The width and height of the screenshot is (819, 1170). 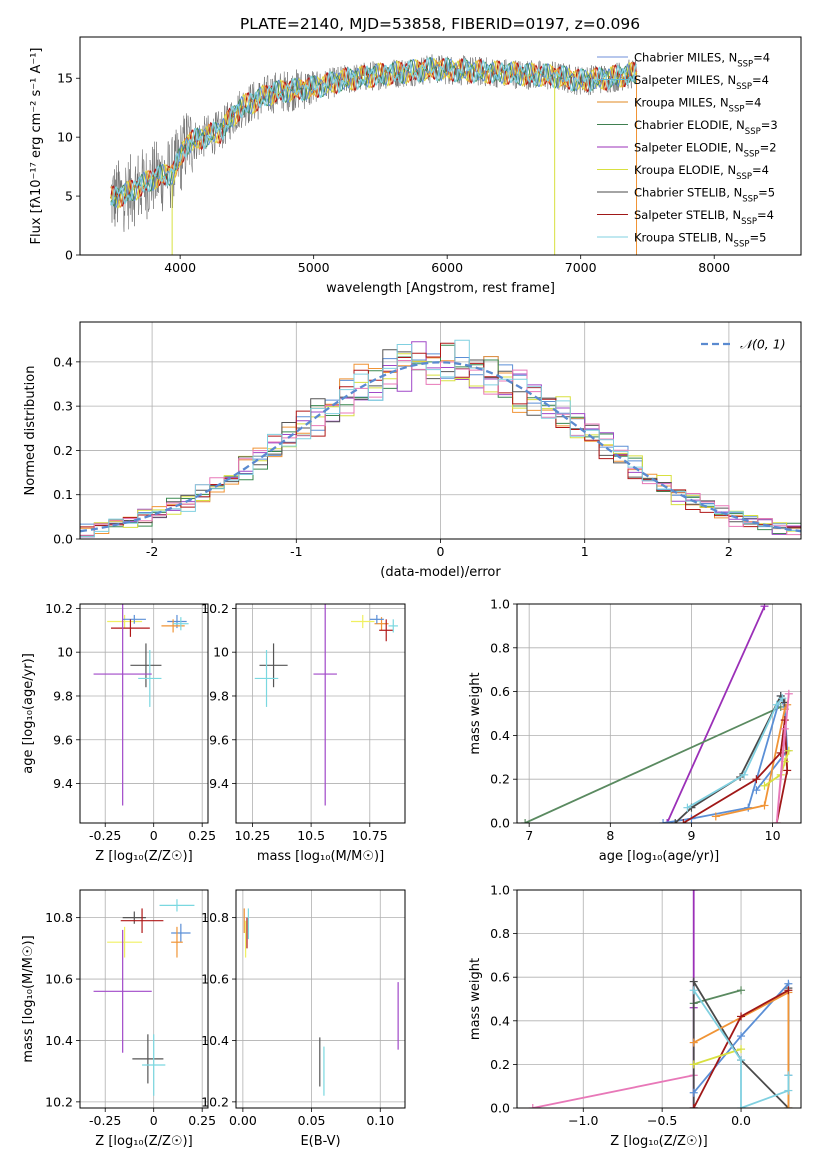 I want to click on x-axis-label: Z [log₁₀(Z/Z☉)], so click(x=143, y=856).